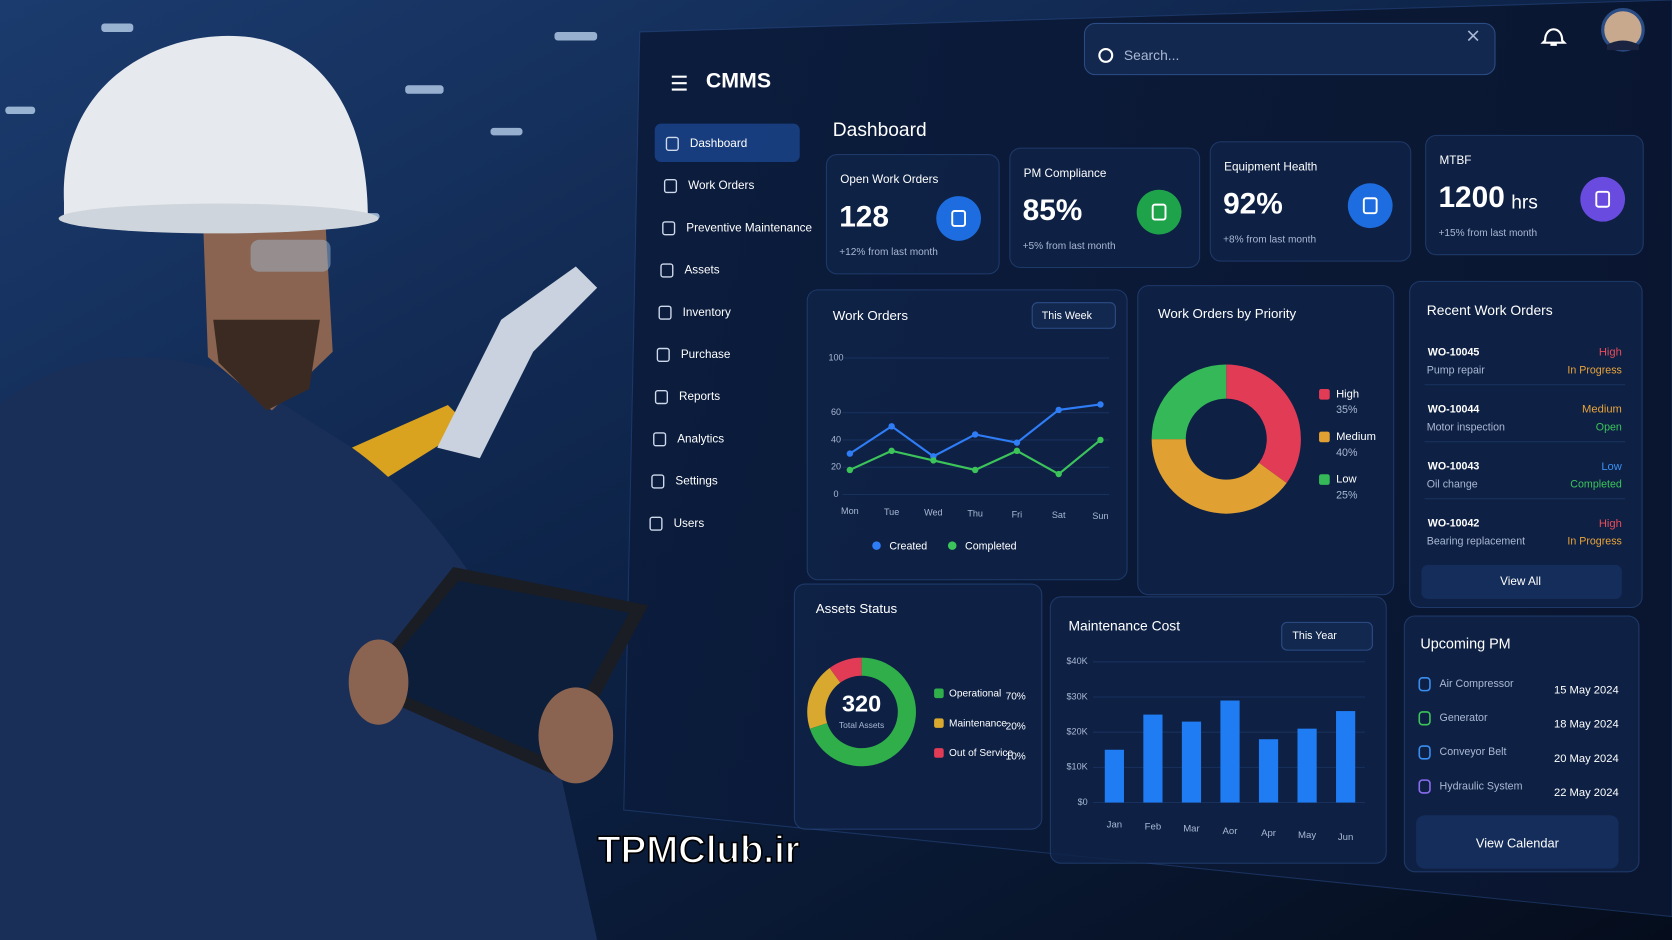  I want to click on kpi-change: +8% from last month, so click(1269, 239).